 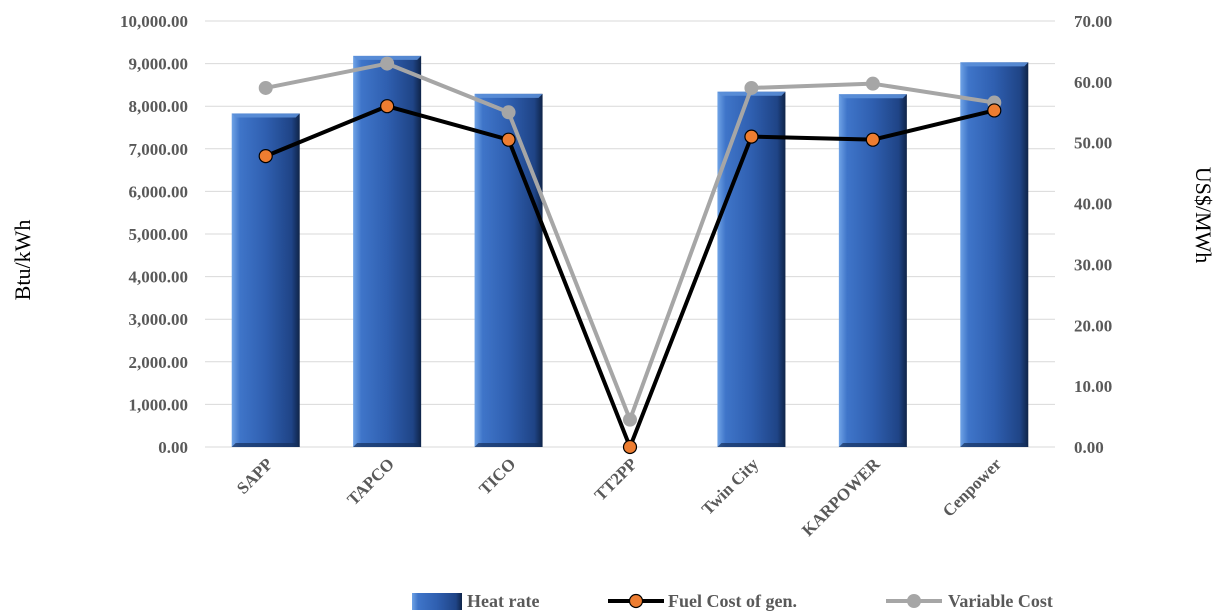 What do you see at coordinates (159, 277) in the screenshot?
I see `y-tick-label: 4,000.00` at bounding box center [159, 277].